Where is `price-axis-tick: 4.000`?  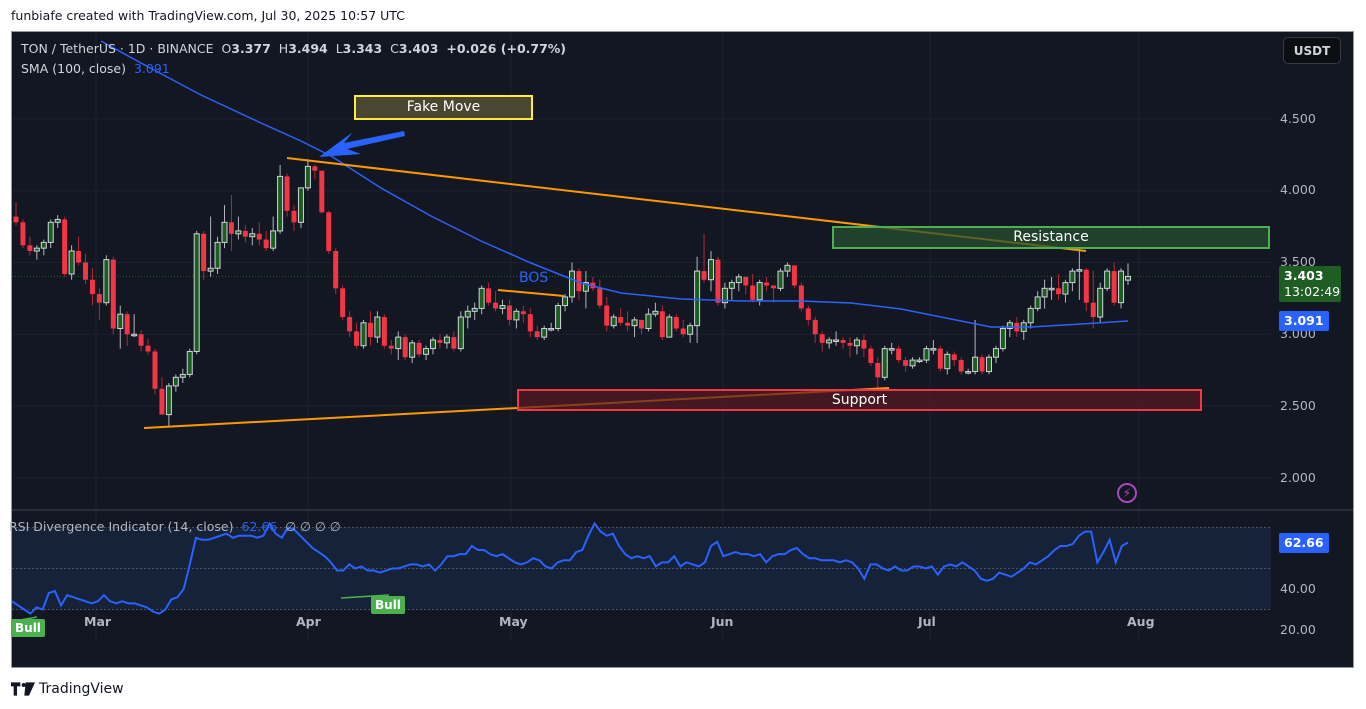 price-axis-tick: 4.000 is located at coordinates (1298, 189).